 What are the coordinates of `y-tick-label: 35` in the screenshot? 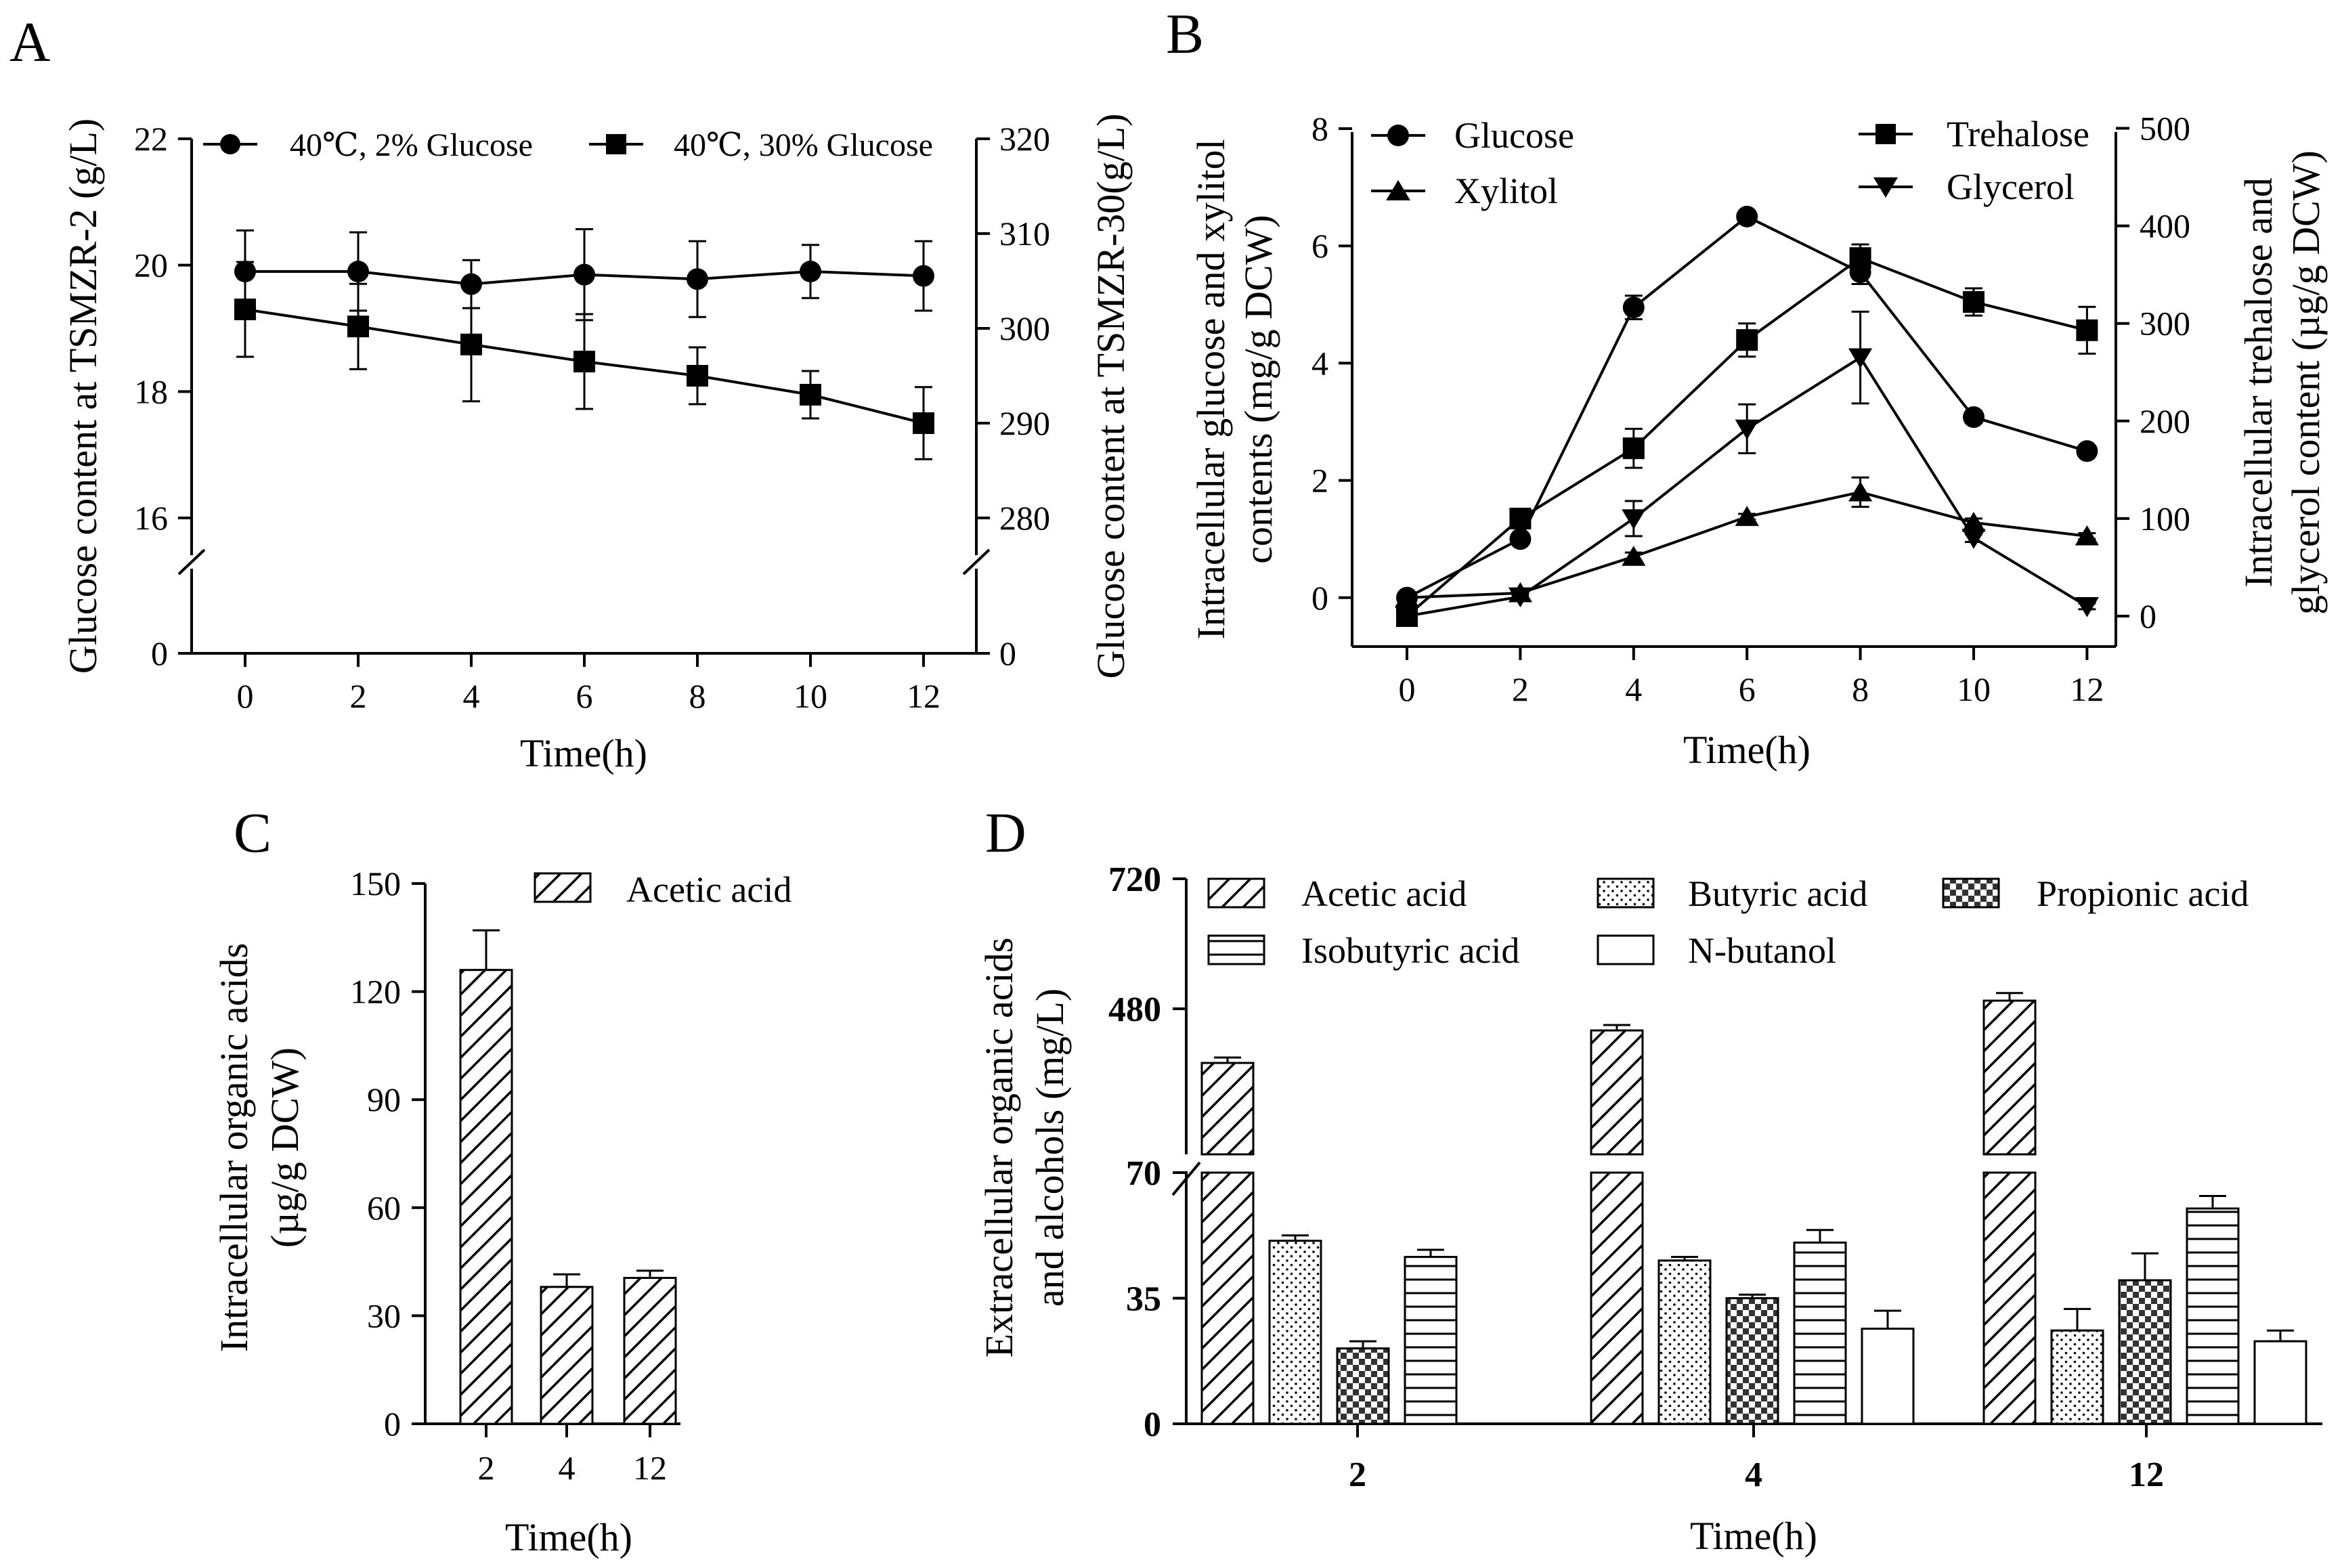 It's located at (1143, 1299).